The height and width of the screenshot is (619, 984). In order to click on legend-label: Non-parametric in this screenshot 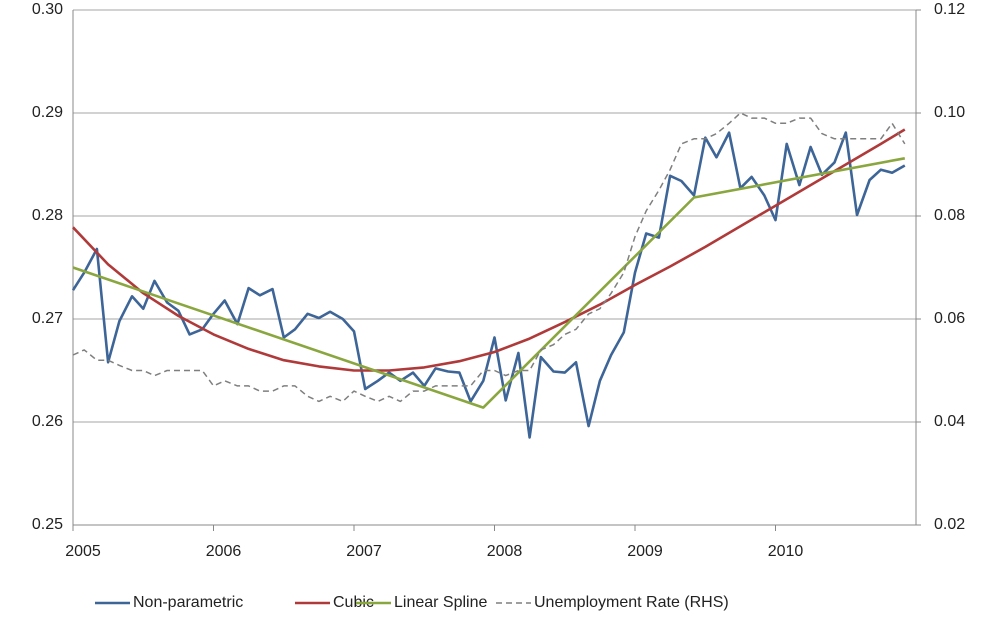, I will do `click(188, 602)`.